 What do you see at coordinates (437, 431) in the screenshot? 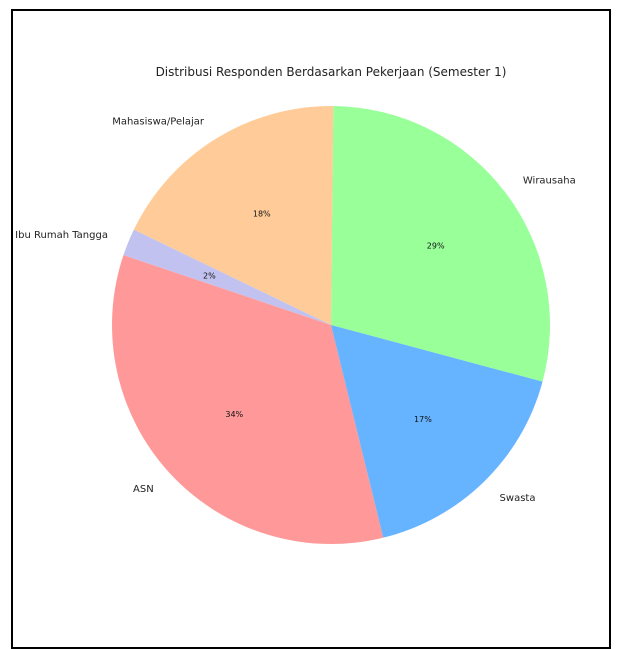
I see `pie-slice-swasta` at bounding box center [437, 431].